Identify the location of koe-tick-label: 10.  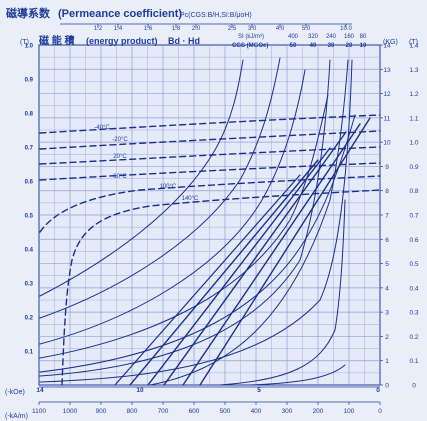
(140, 390).